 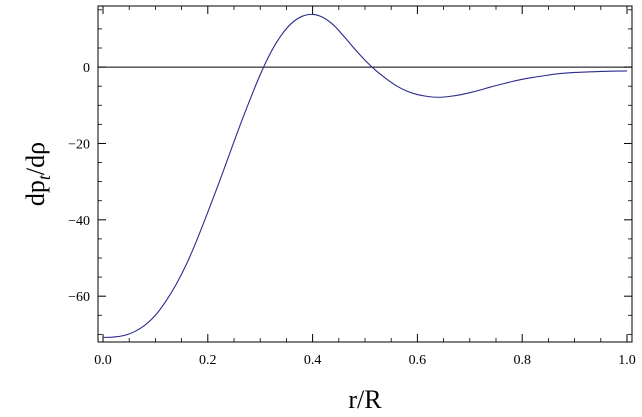 I want to click on y-tick-label: −20, so click(x=79, y=144).